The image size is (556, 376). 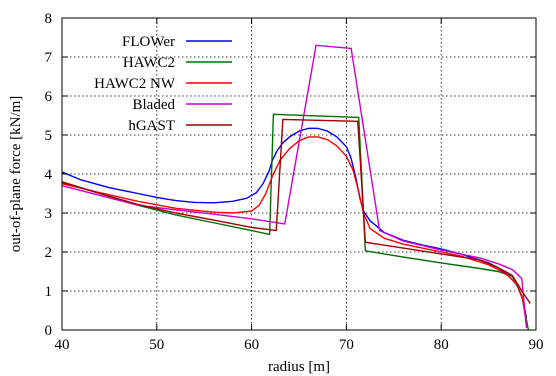 I want to click on x-tick-label: 60, so click(x=251, y=345).